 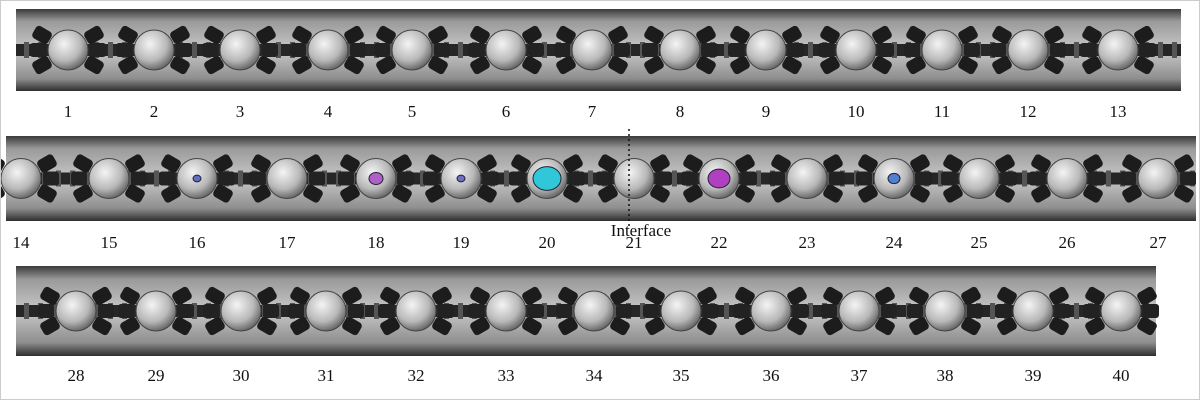 I want to click on module-label: 21, so click(x=634, y=242).